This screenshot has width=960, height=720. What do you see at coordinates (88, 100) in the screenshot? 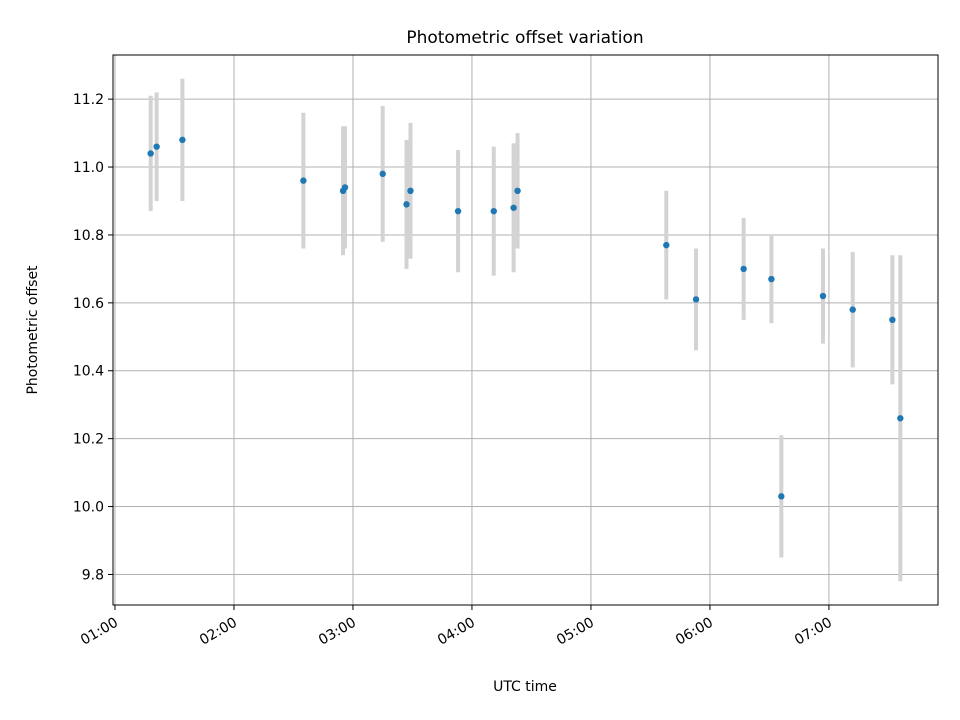
I see `y-tick-label: 11.2` at bounding box center [88, 100].